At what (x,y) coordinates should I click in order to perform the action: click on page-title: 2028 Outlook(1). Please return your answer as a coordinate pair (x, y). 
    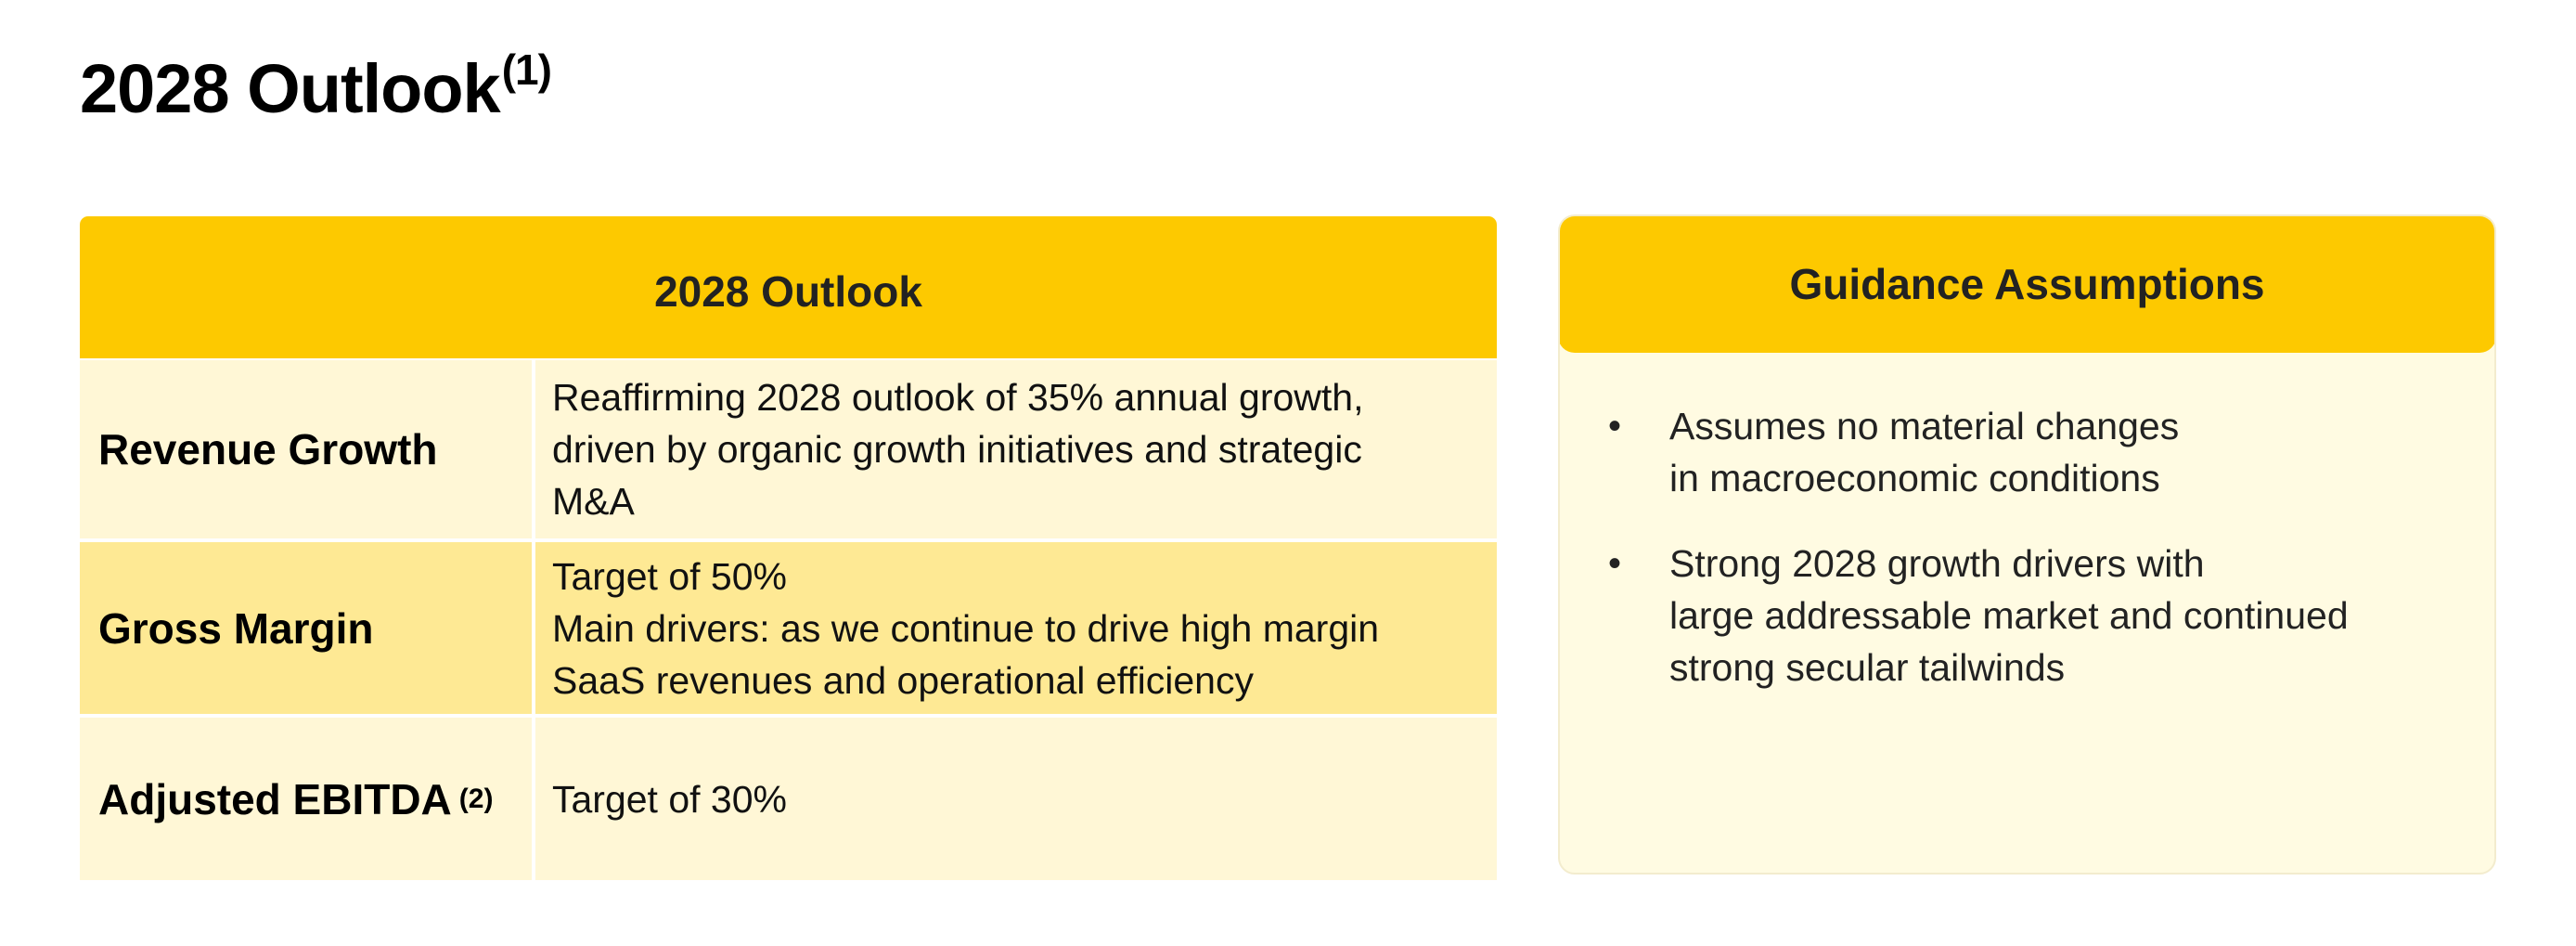
    Looking at the image, I should click on (316, 86).